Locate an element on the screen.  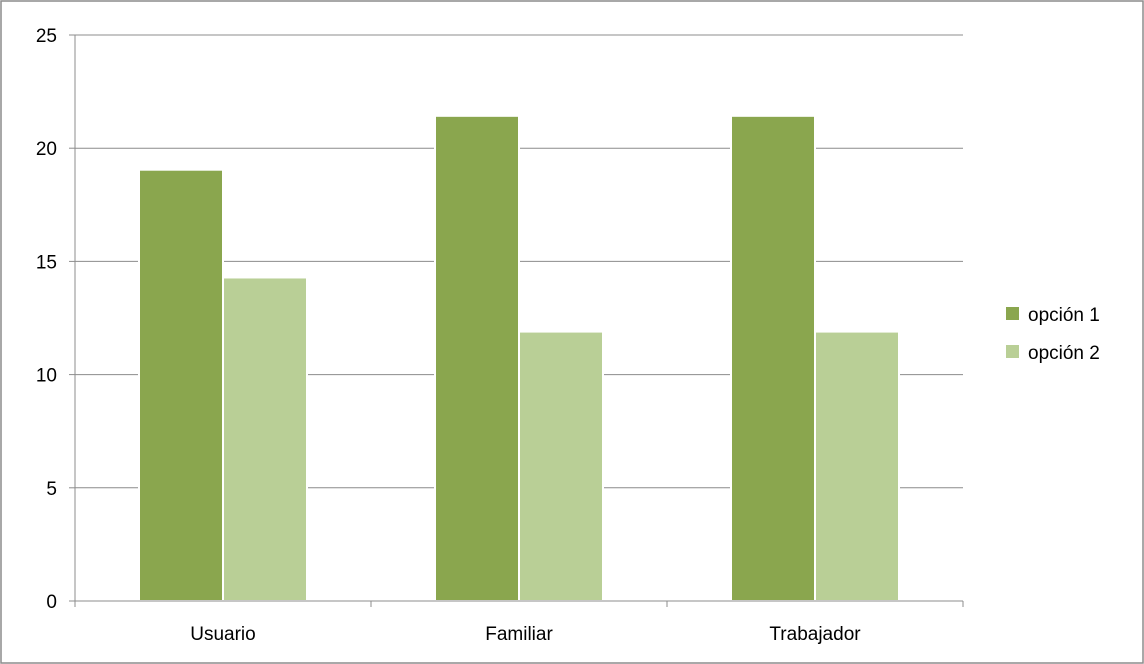
y-tick-label: 25 is located at coordinates (46, 36).